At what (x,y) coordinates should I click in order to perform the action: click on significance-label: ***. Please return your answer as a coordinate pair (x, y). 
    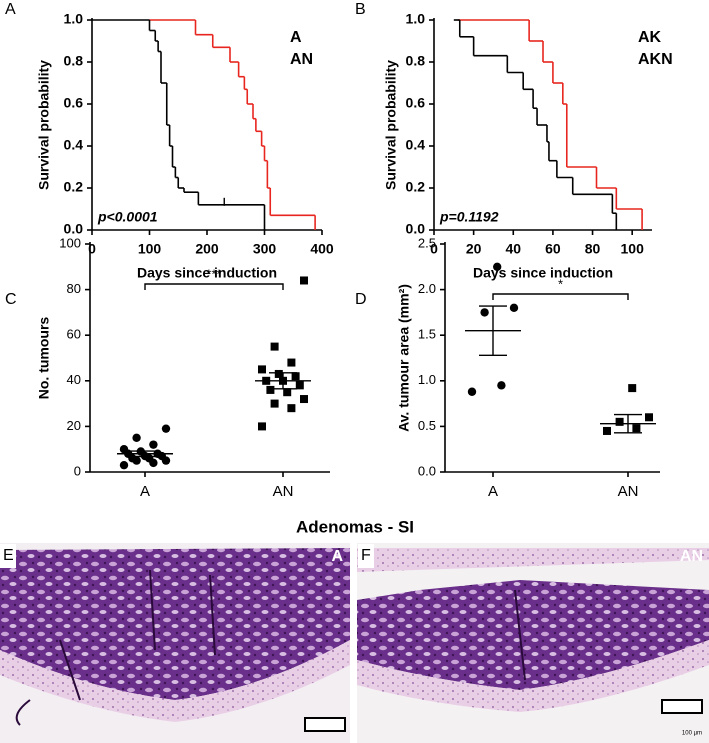
    Looking at the image, I should click on (213, 273).